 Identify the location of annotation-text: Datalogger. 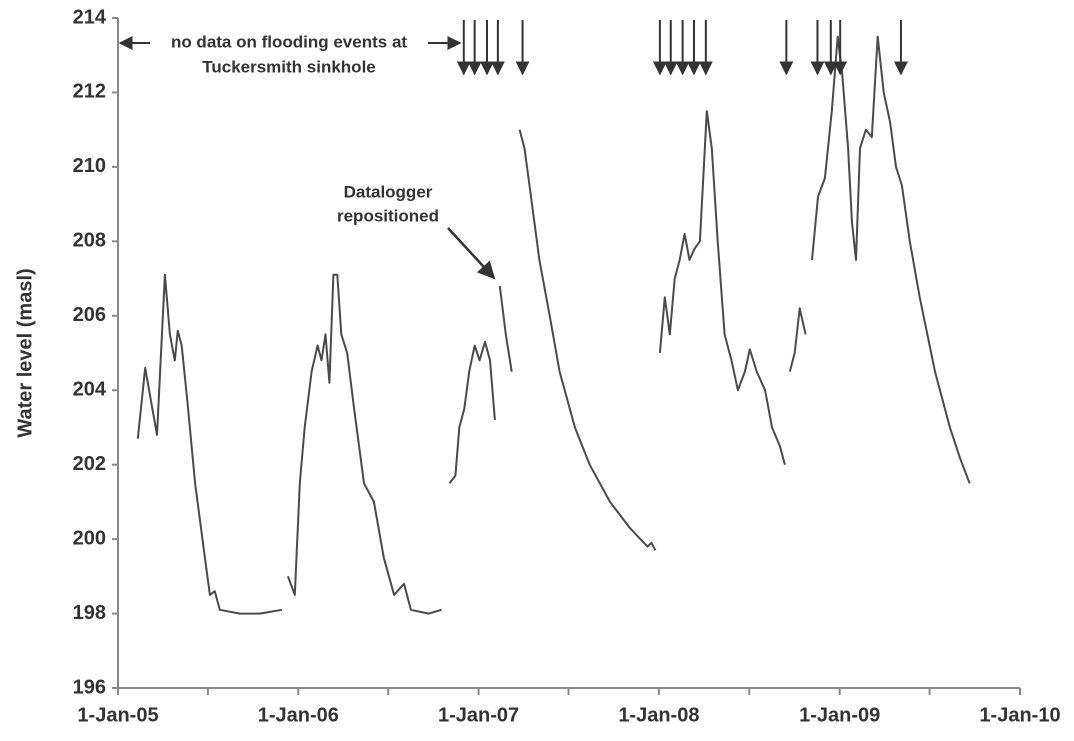
(388, 191).